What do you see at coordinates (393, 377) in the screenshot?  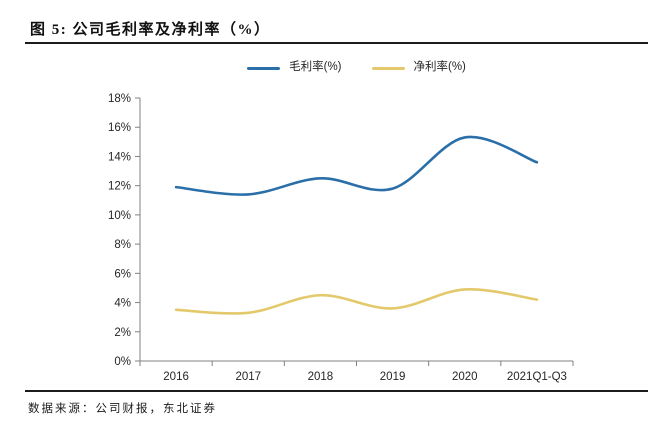 I see `x-axis-label: 2019` at bounding box center [393, 377].